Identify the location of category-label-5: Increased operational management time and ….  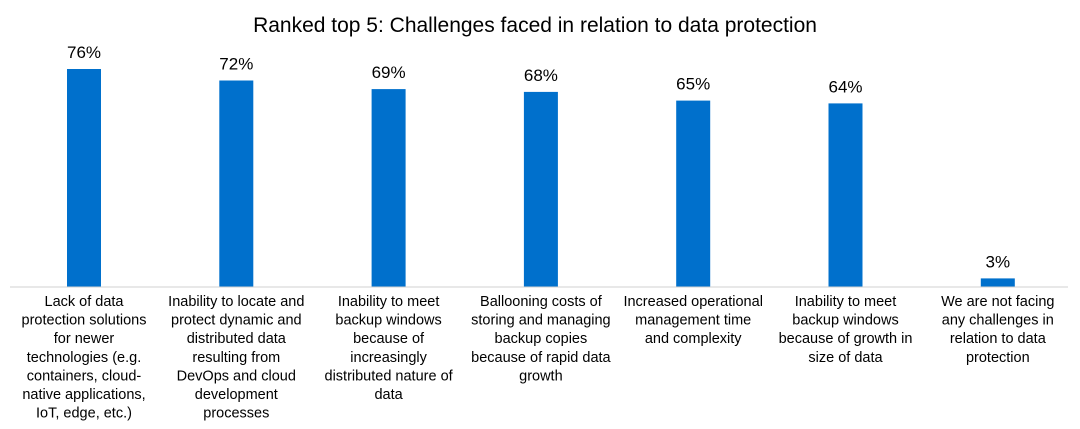
(692, 320).